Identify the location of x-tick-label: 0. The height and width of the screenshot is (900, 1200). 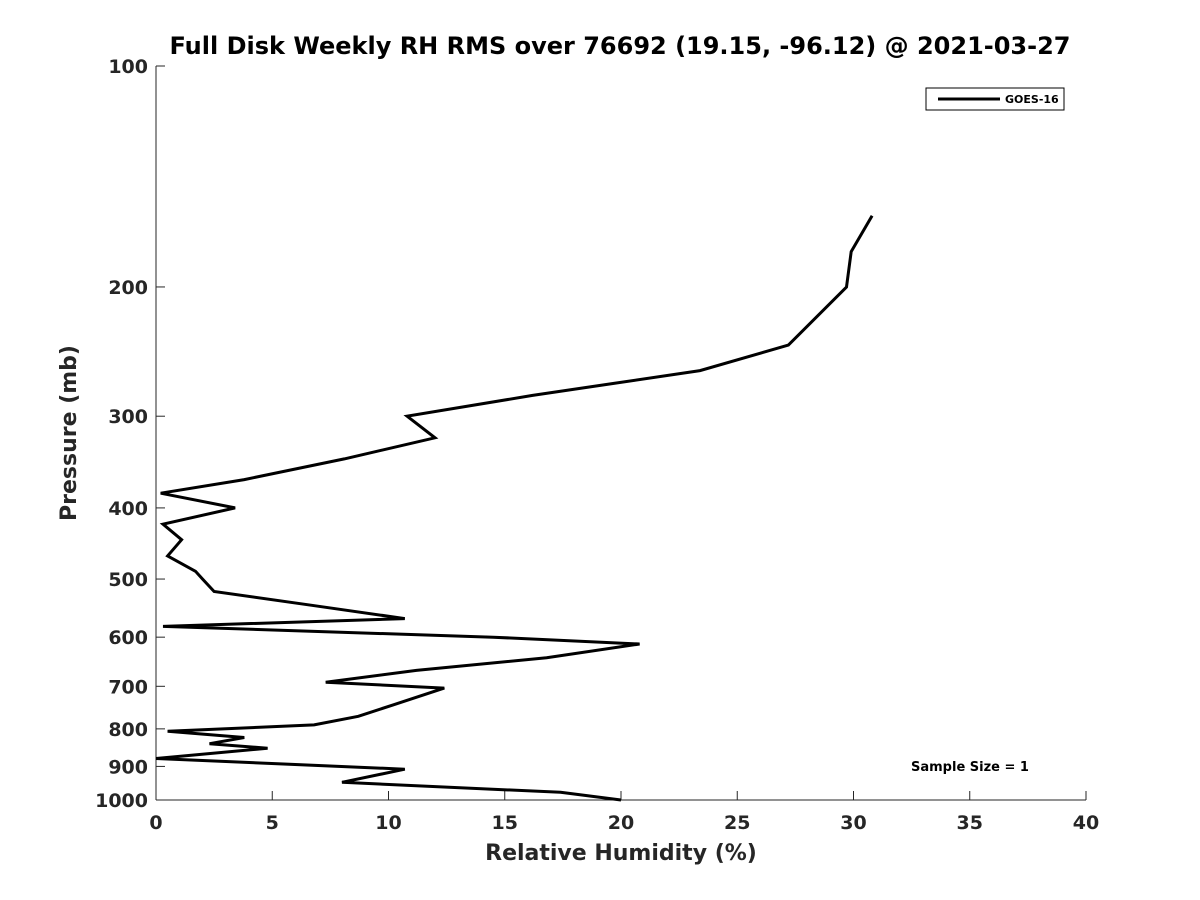
(155, 823).